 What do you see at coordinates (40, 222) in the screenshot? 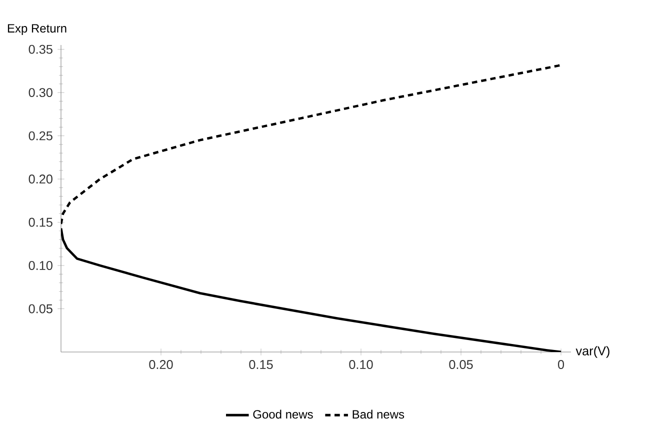
I see `y-tick-label: 0.15` at bounding box center [40, 222].